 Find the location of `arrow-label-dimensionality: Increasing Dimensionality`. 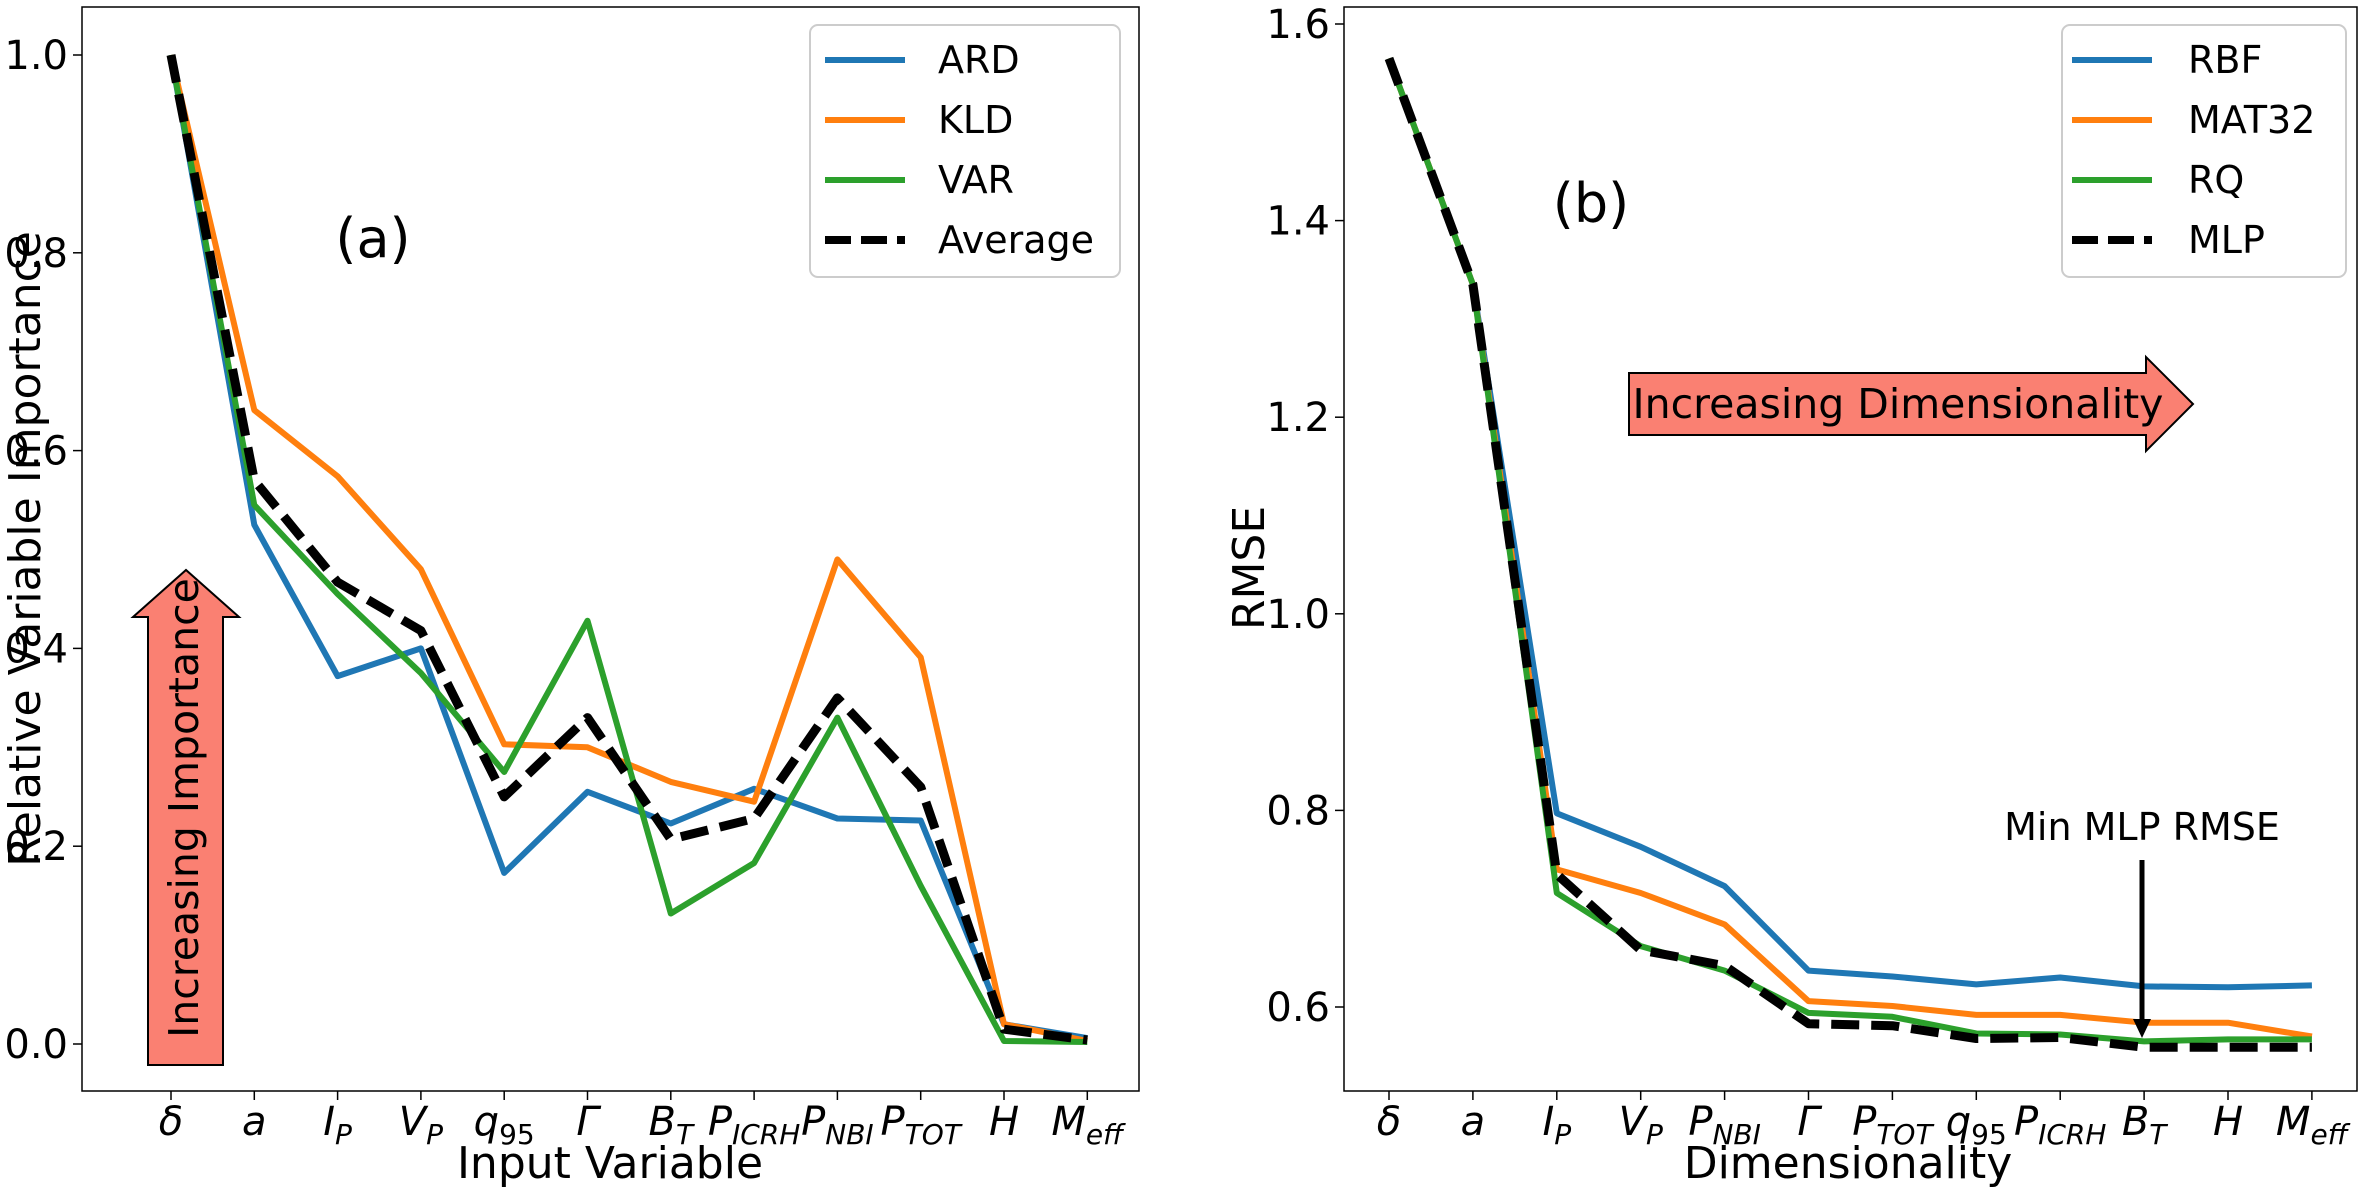

arrow-label-dimensionality: Increasing Dimensionality is located at coordinates (1898, 404).